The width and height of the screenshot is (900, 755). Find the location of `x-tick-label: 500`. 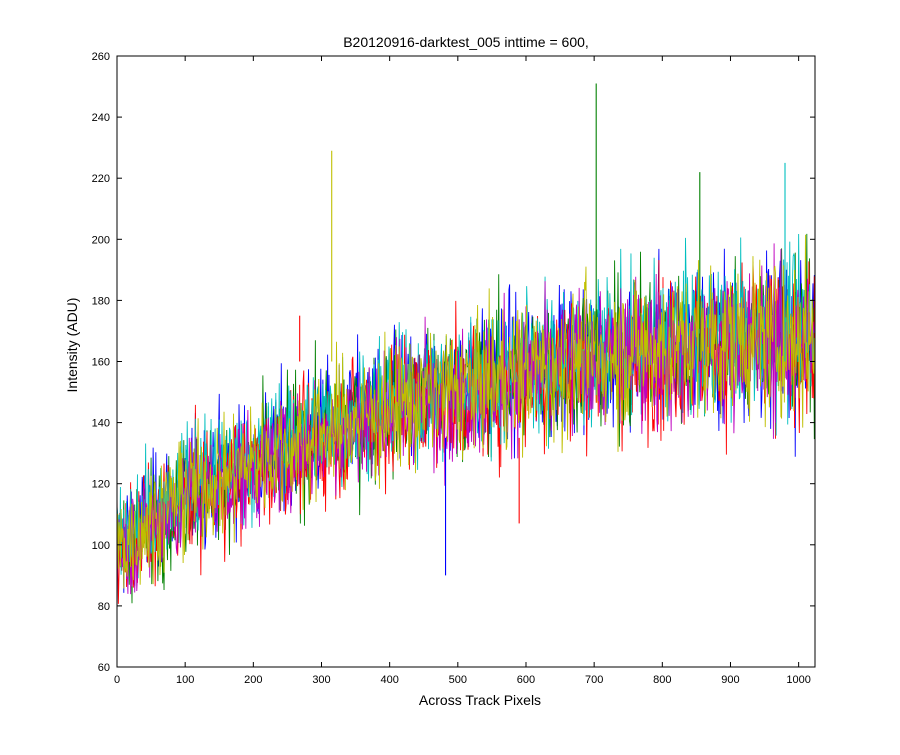

x-tick-label: 500 is located at coordinates (458, 680).